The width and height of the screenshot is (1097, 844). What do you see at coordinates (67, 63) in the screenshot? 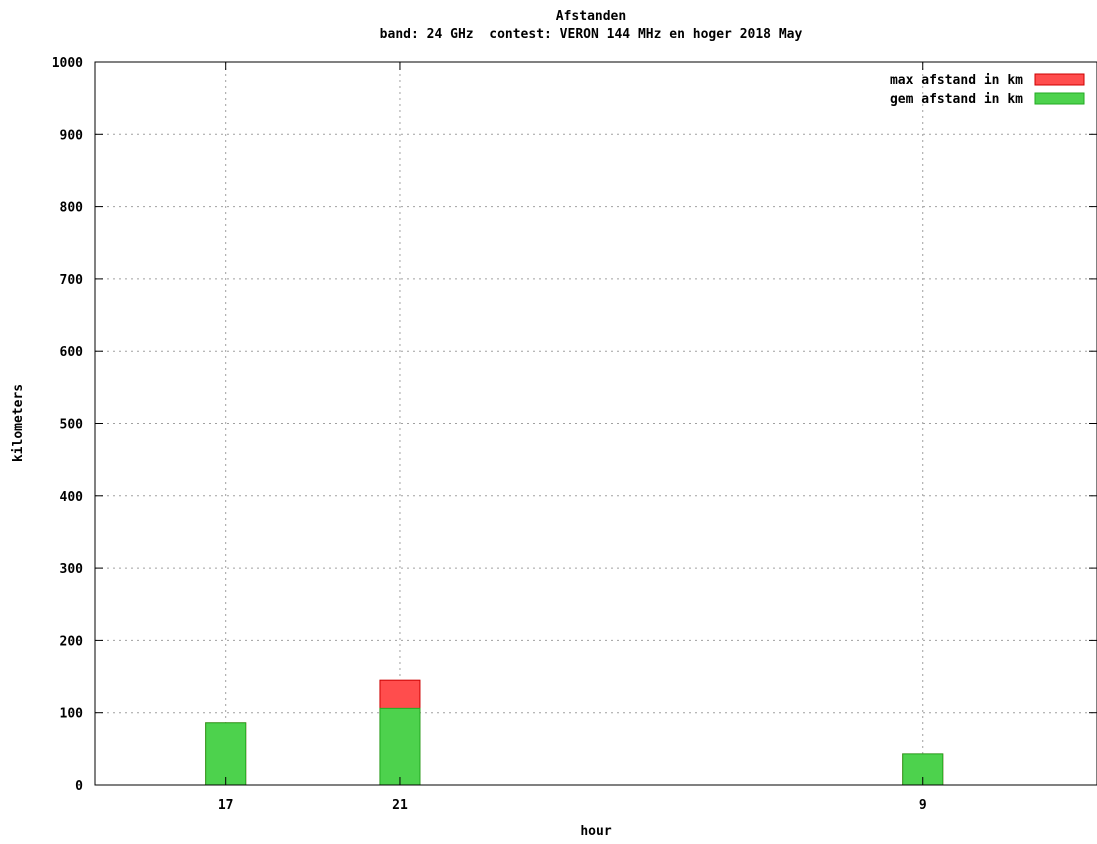
I see `y-tick-label: 1000` at bounding box center [67, 63].